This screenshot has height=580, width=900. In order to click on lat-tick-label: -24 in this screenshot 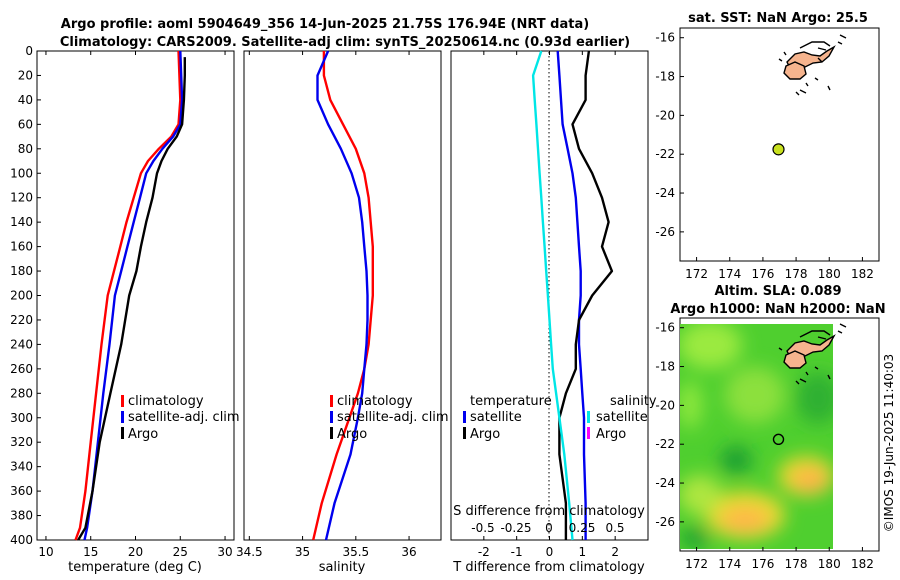, I will do `click(665, 193)`.